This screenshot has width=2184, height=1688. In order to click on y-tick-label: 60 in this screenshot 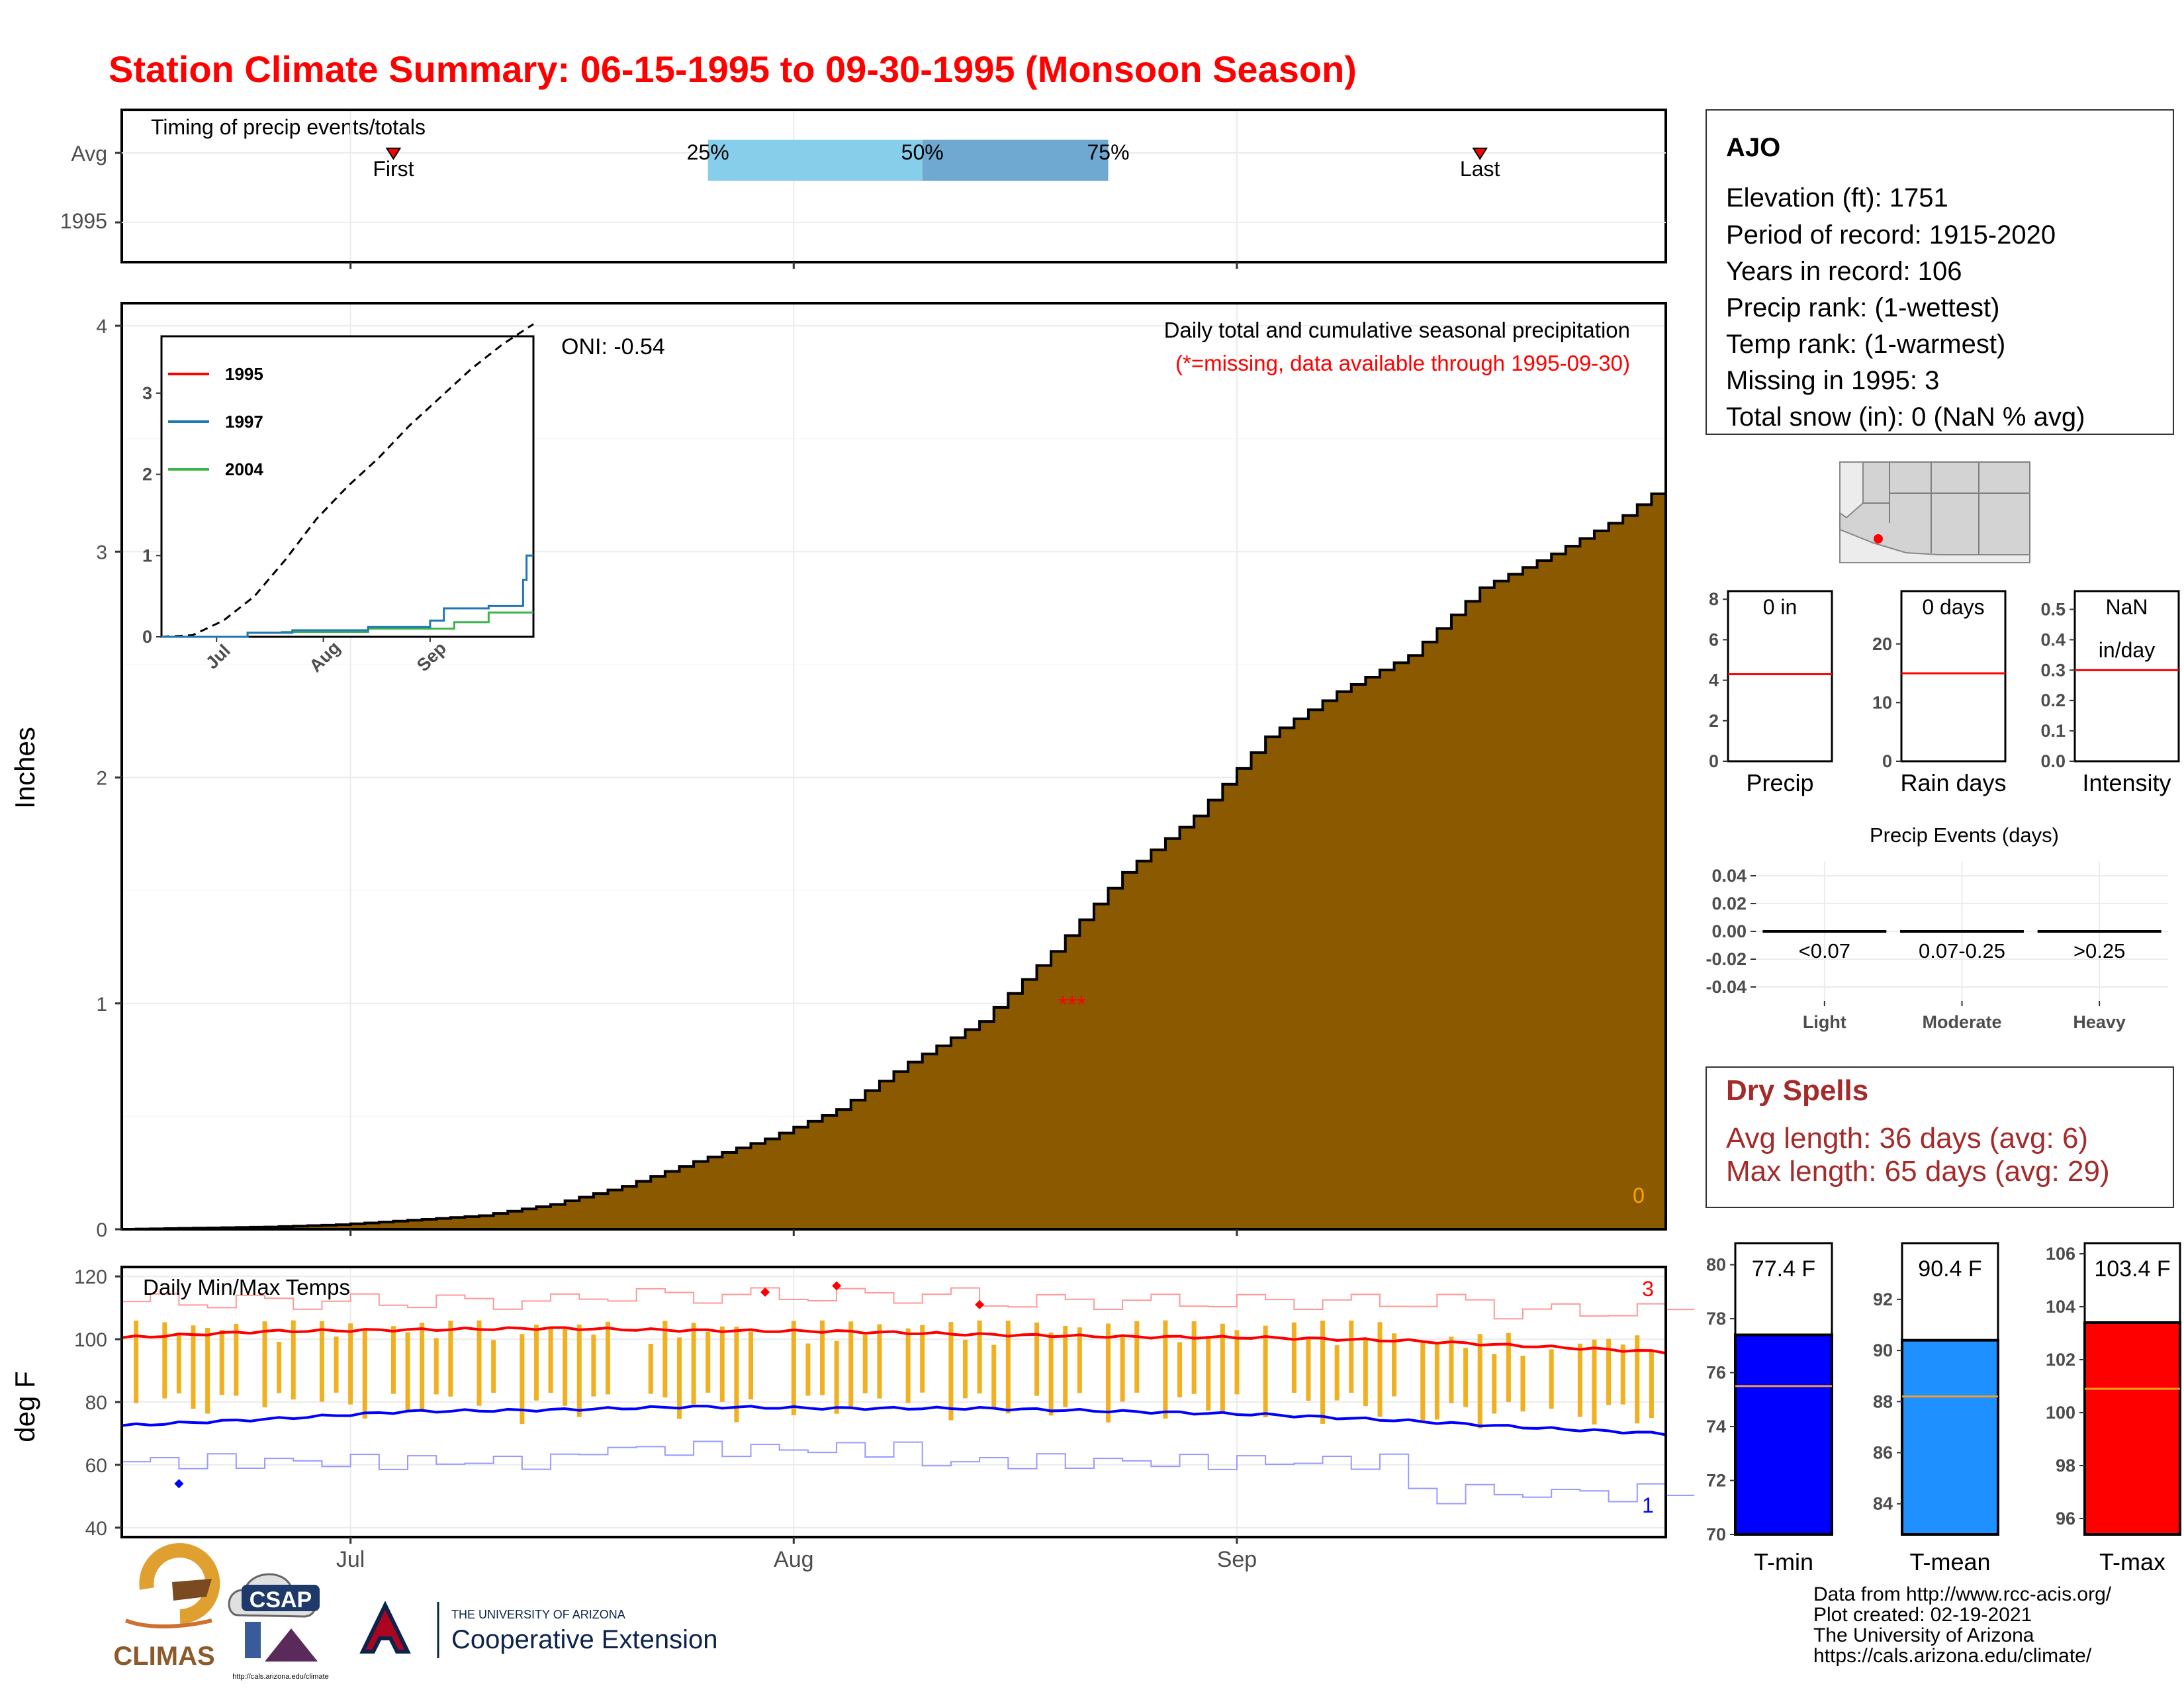, I will do `click(96, 1466)`.